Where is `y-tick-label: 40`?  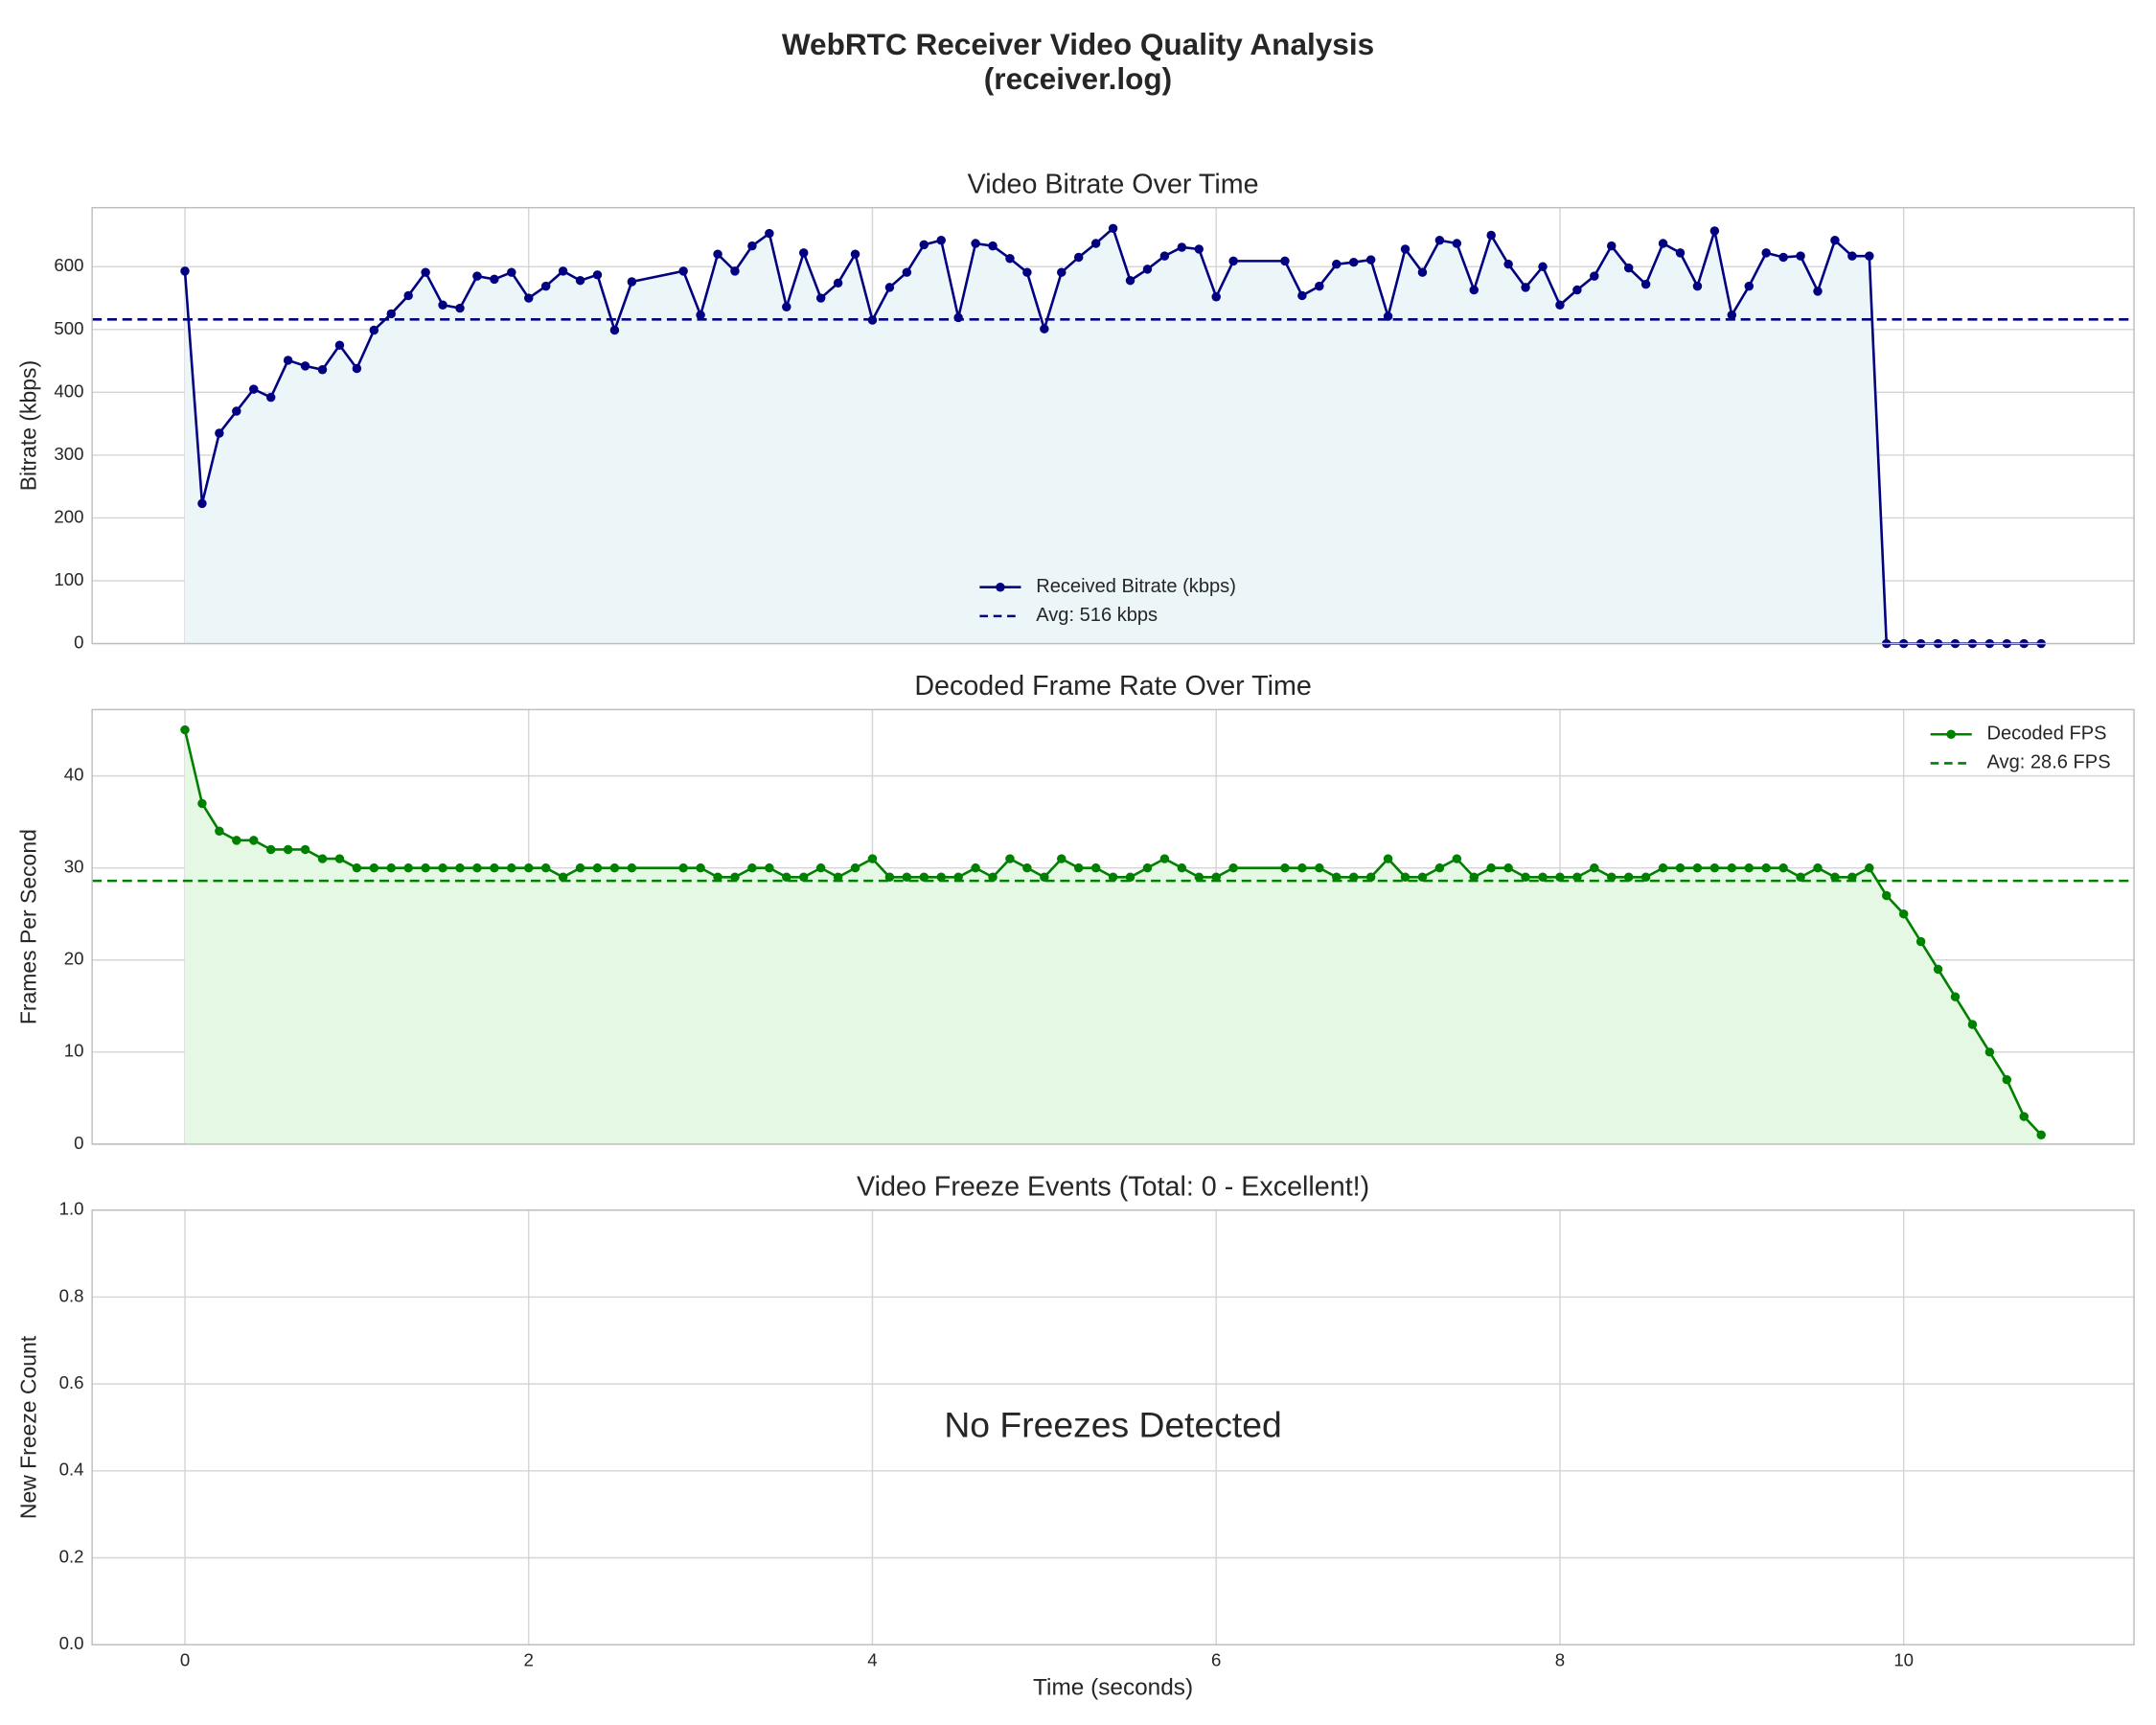 y-tick-label: 40 is located at coordinates (74, 775).